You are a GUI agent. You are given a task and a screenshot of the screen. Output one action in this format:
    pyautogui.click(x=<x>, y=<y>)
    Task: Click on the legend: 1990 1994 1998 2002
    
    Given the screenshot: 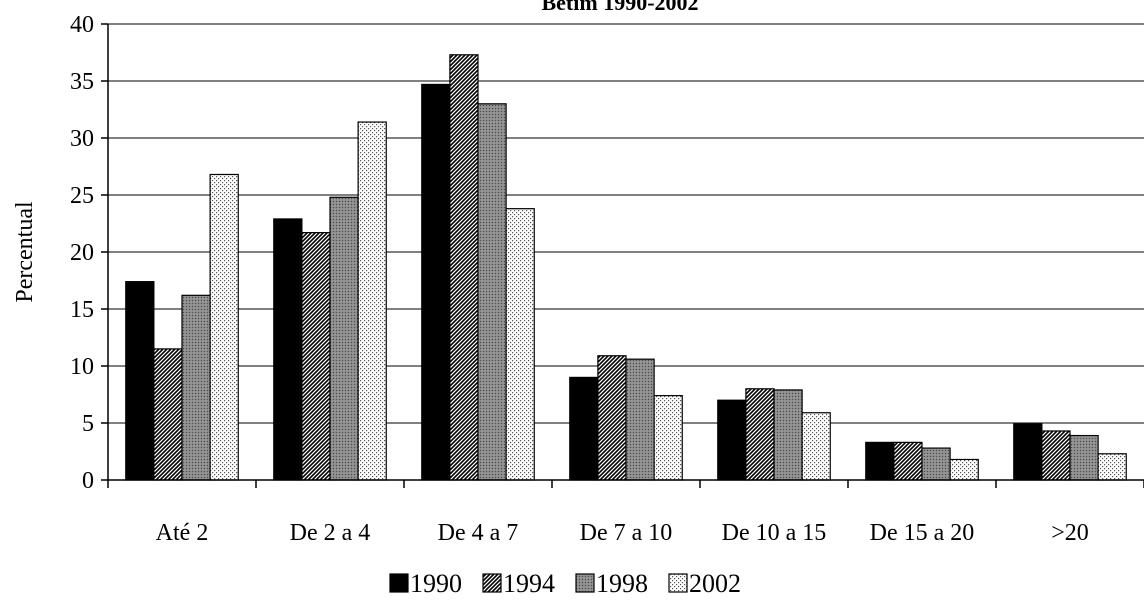 What is the action you would take?
    pyautogui.click(x=565, y=583)
    